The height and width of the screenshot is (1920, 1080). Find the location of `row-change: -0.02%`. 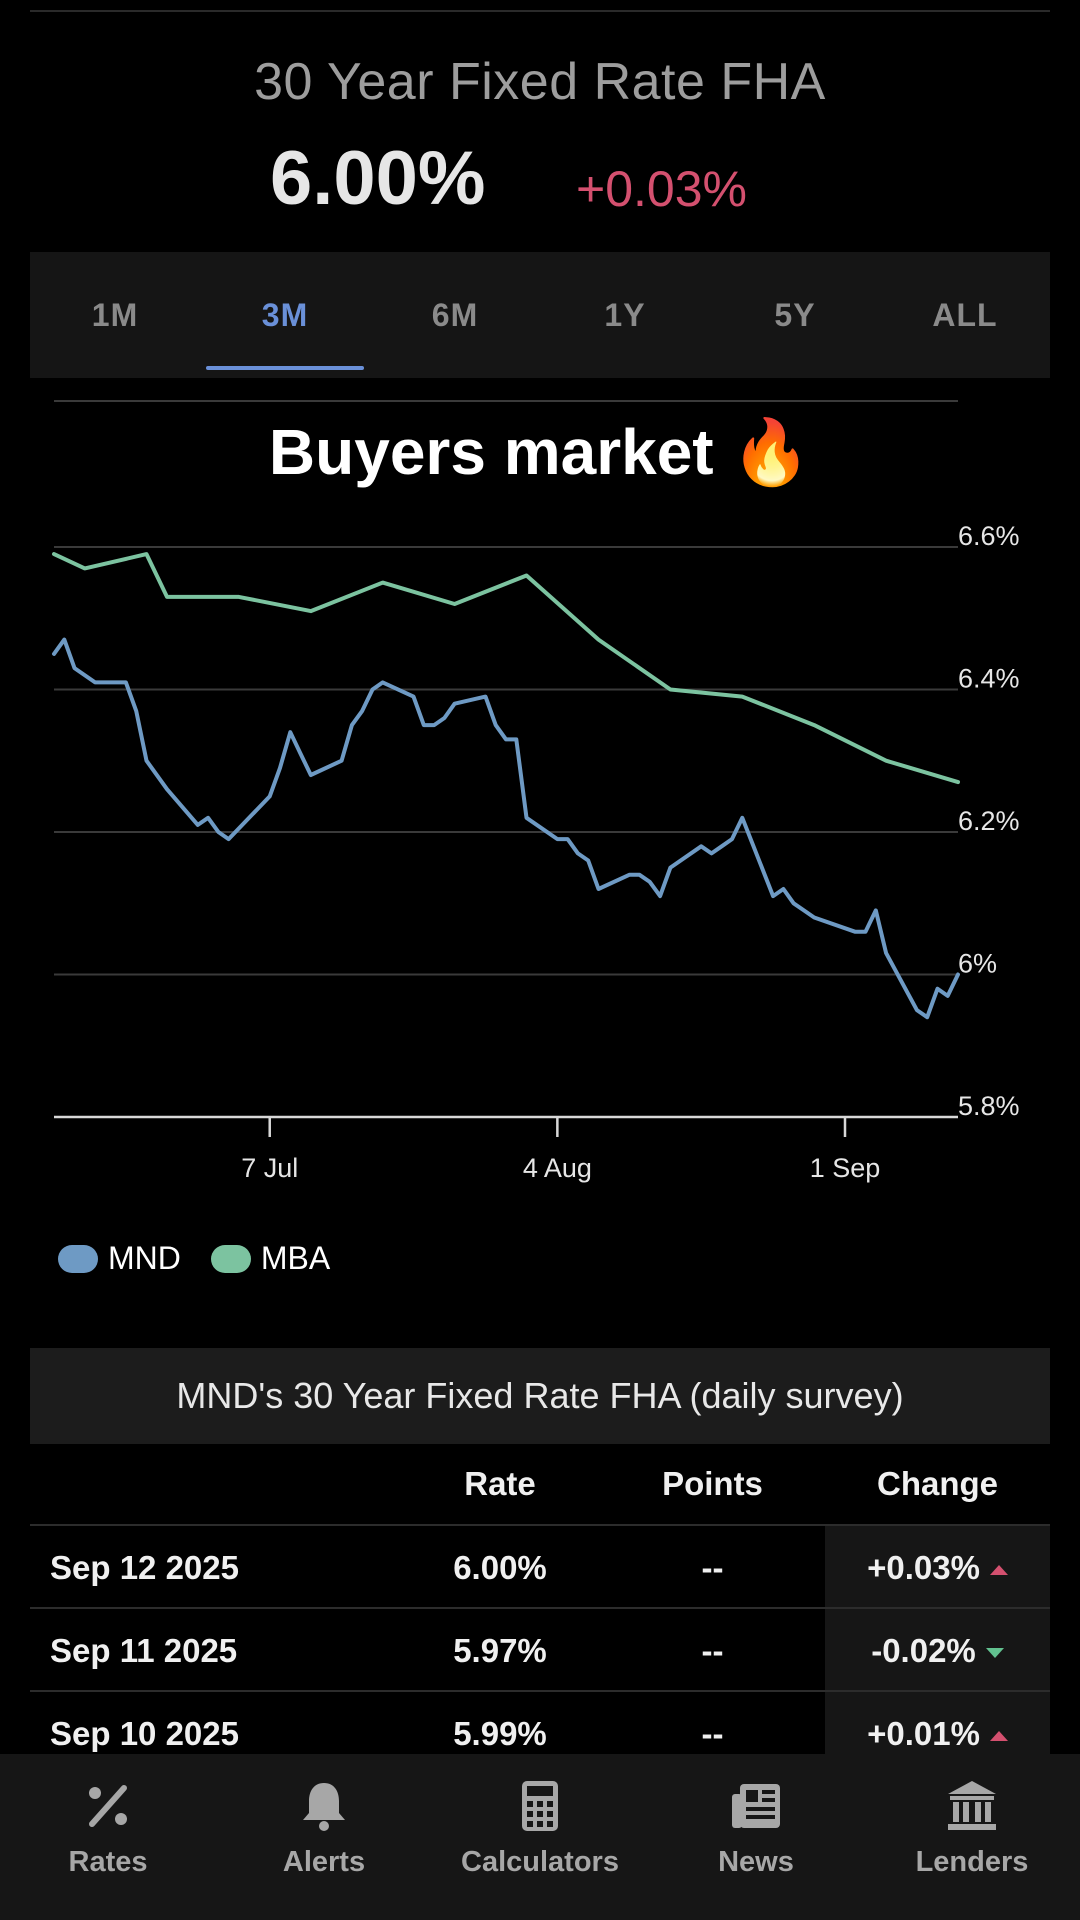

row-change: -0.02% is located at coordinates (937, 1649).